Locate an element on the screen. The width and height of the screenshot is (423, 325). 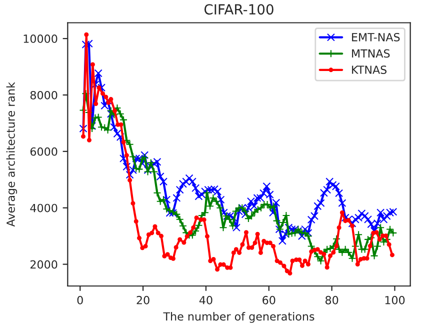
x-tick-label: 100 is located at coordinates (395, 300).